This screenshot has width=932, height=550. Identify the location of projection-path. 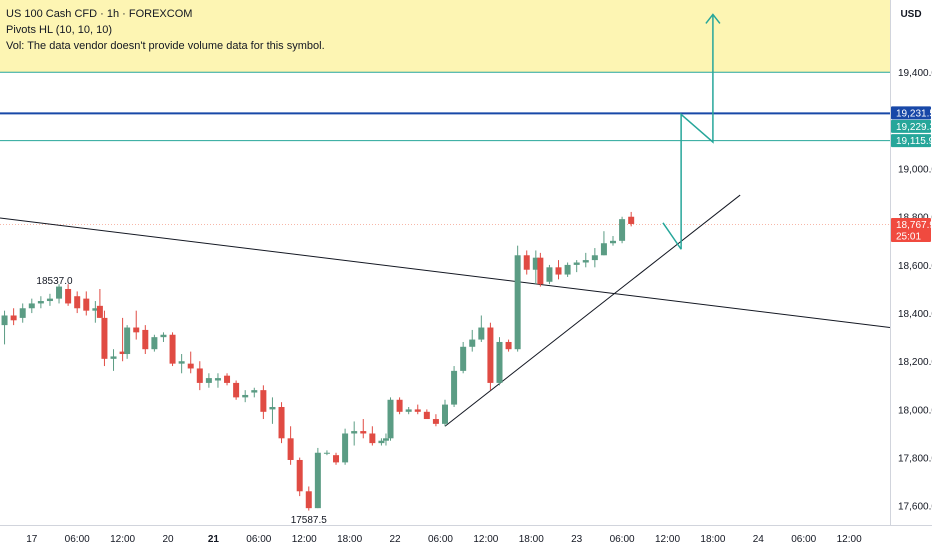
(697, 132).